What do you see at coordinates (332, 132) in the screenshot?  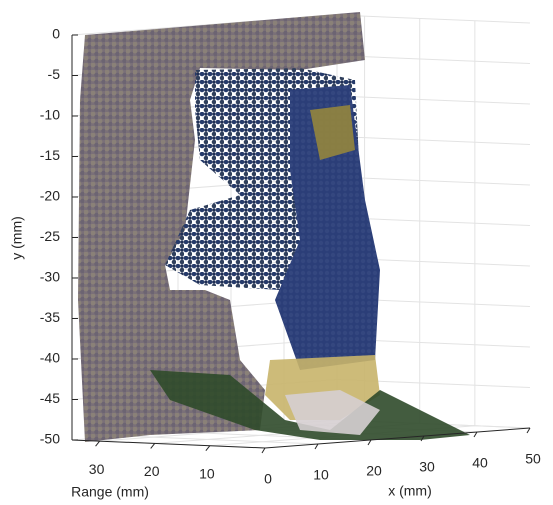 I see `face-points` at bounding box center [332, 132].